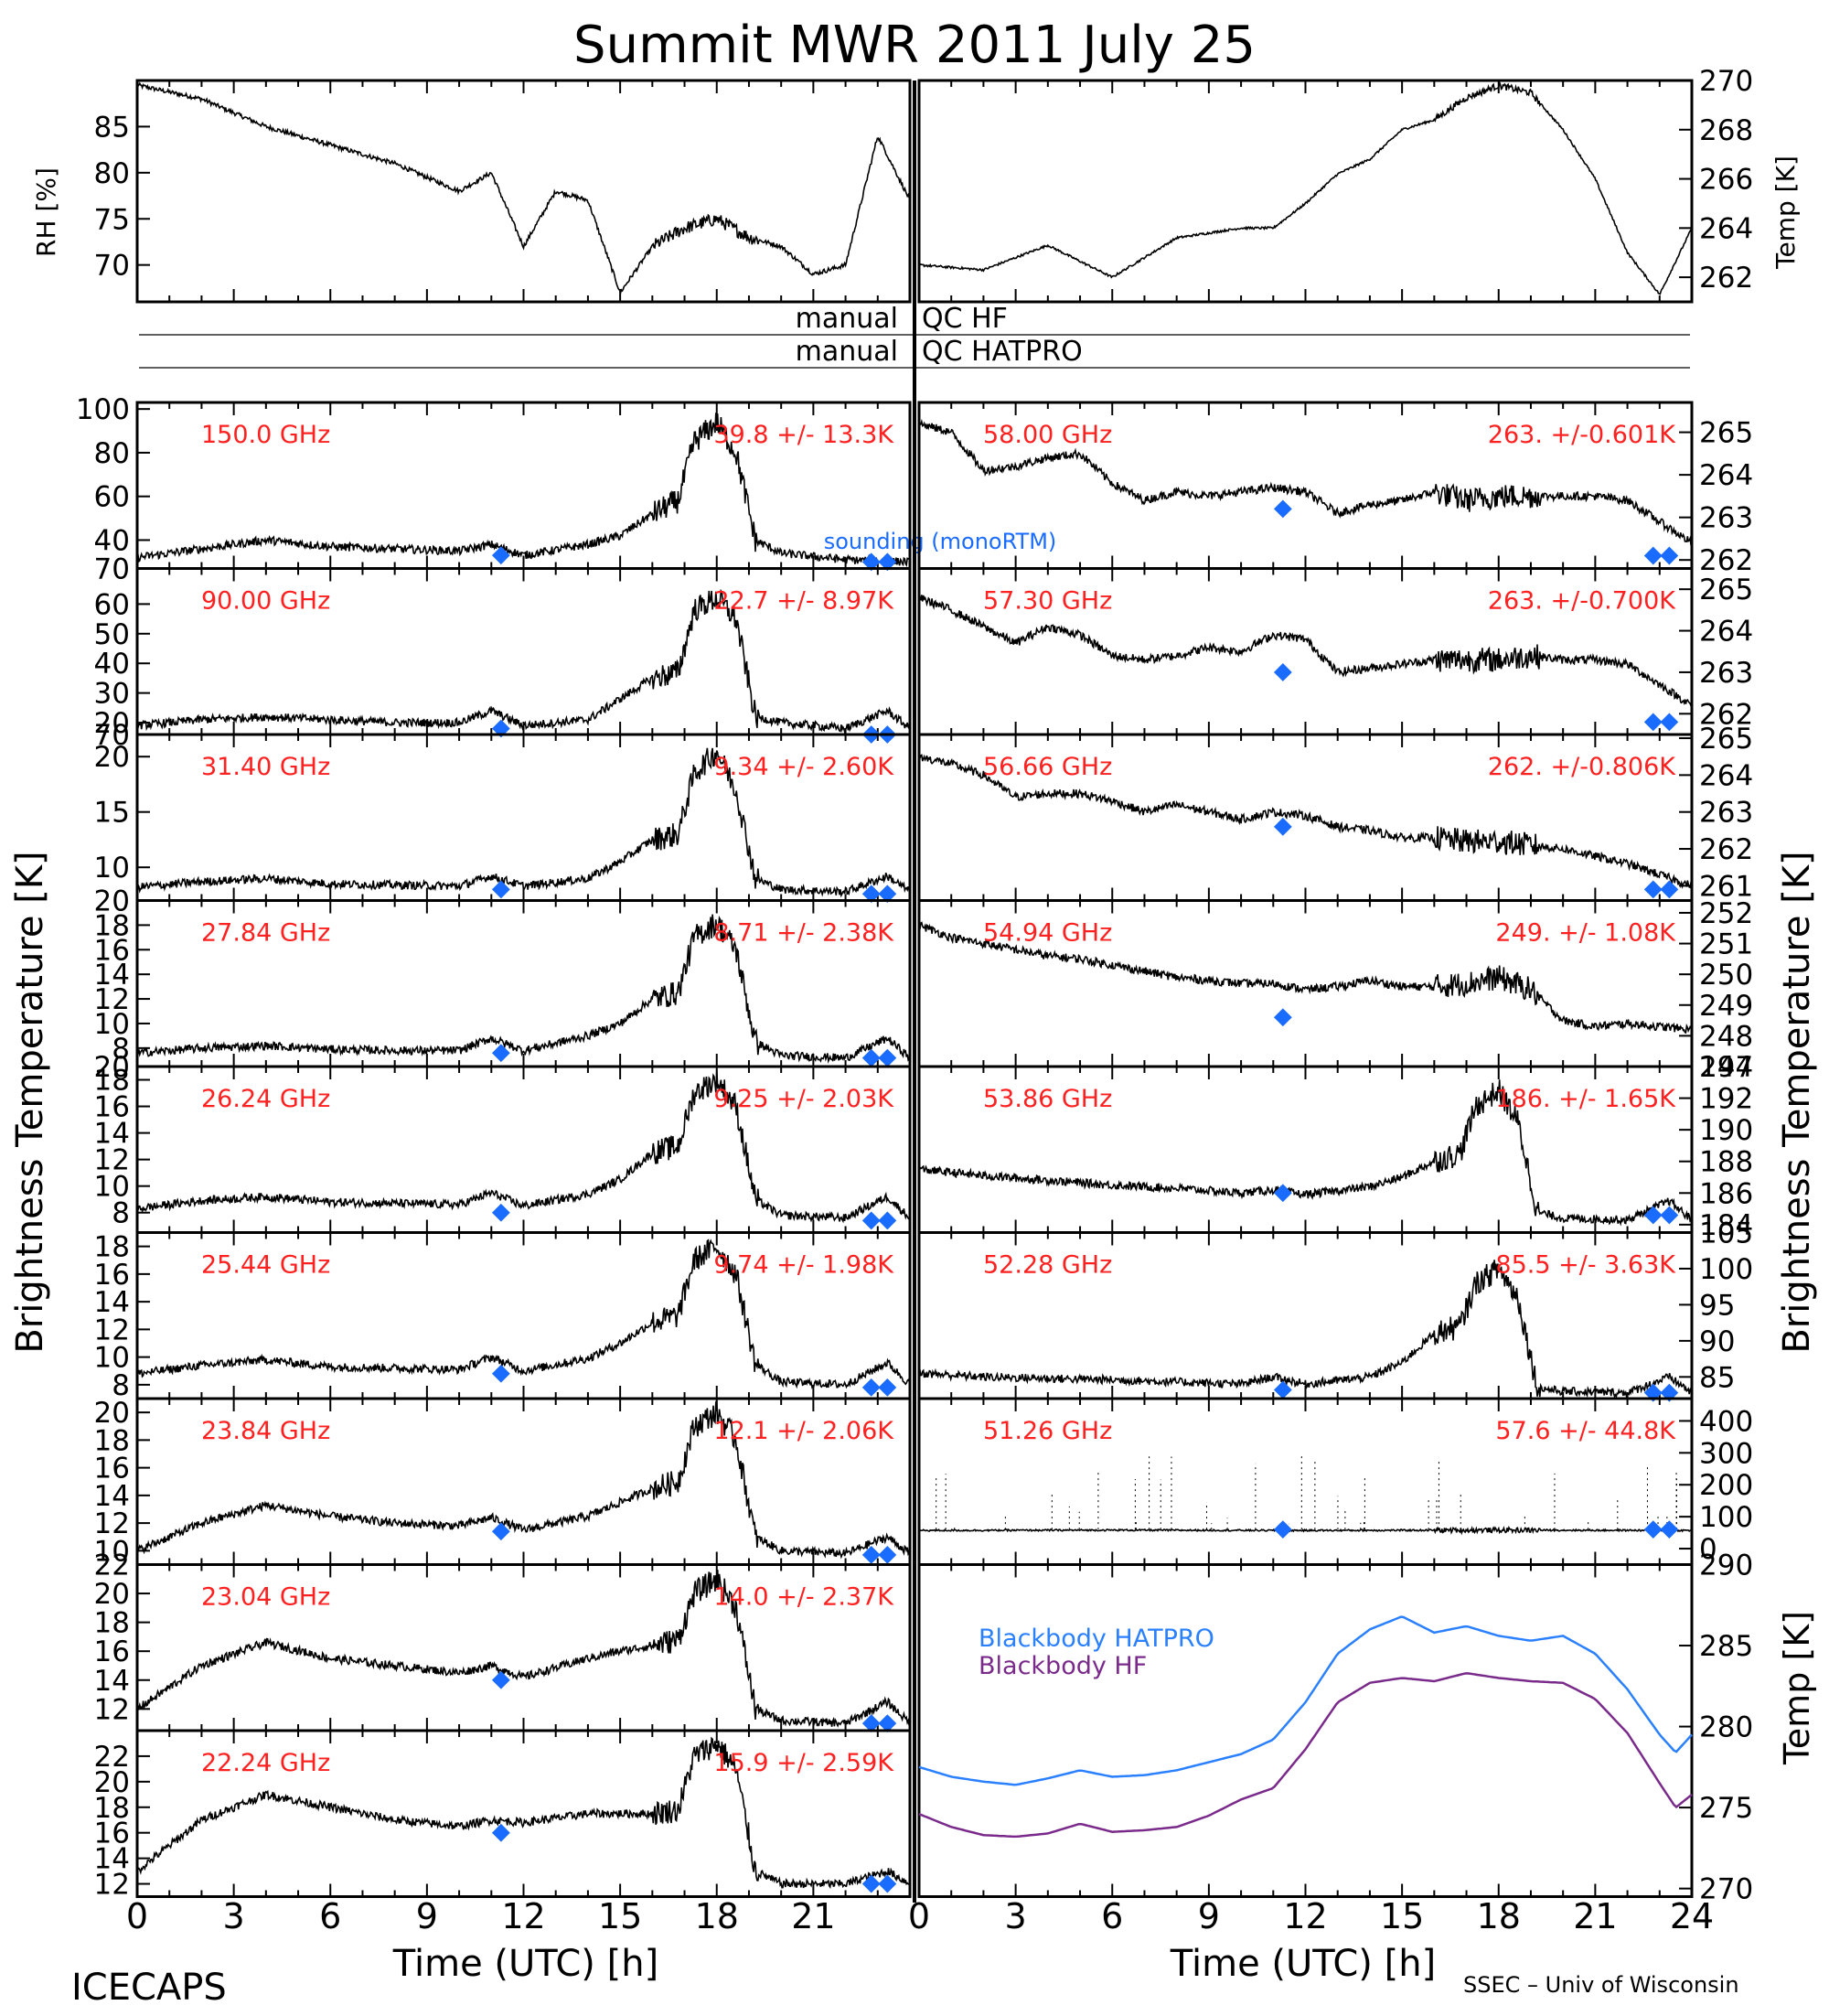  I want to click on y-tick-label: 261, so click(1726, 886).